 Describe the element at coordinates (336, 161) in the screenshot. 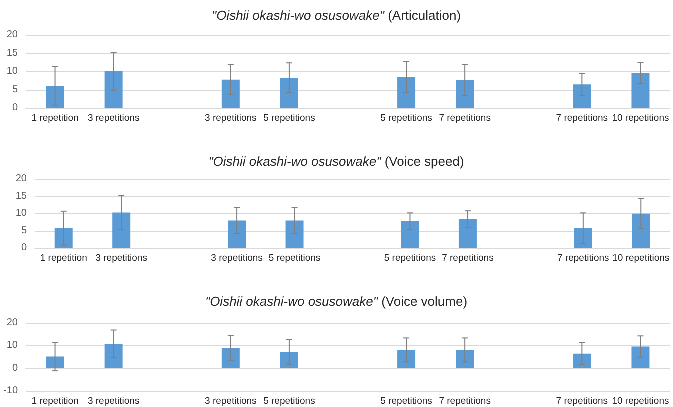

I see `chart-title: "Oishii okashi-wo osusowake" (Voice speed)` at that location.